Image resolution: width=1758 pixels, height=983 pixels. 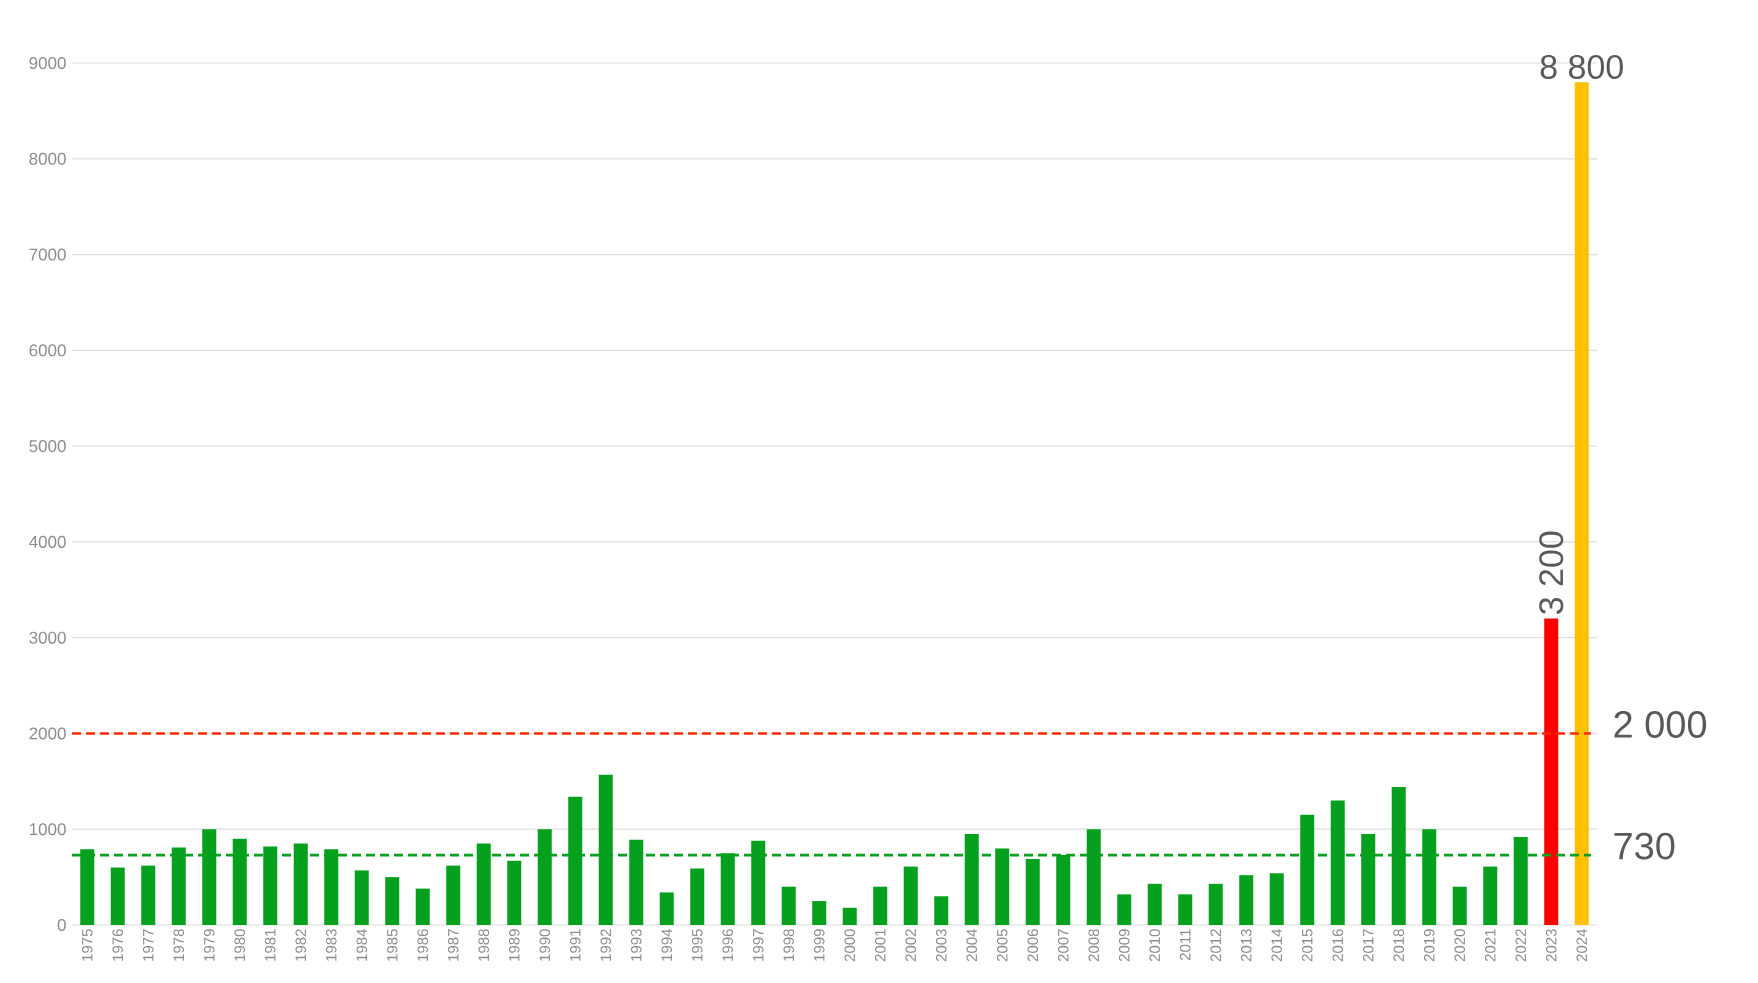 What do you see at coordinates (545, 945) in the screenshot?
I see `x-tick-label: 1990` at bounding box center [545, 945].